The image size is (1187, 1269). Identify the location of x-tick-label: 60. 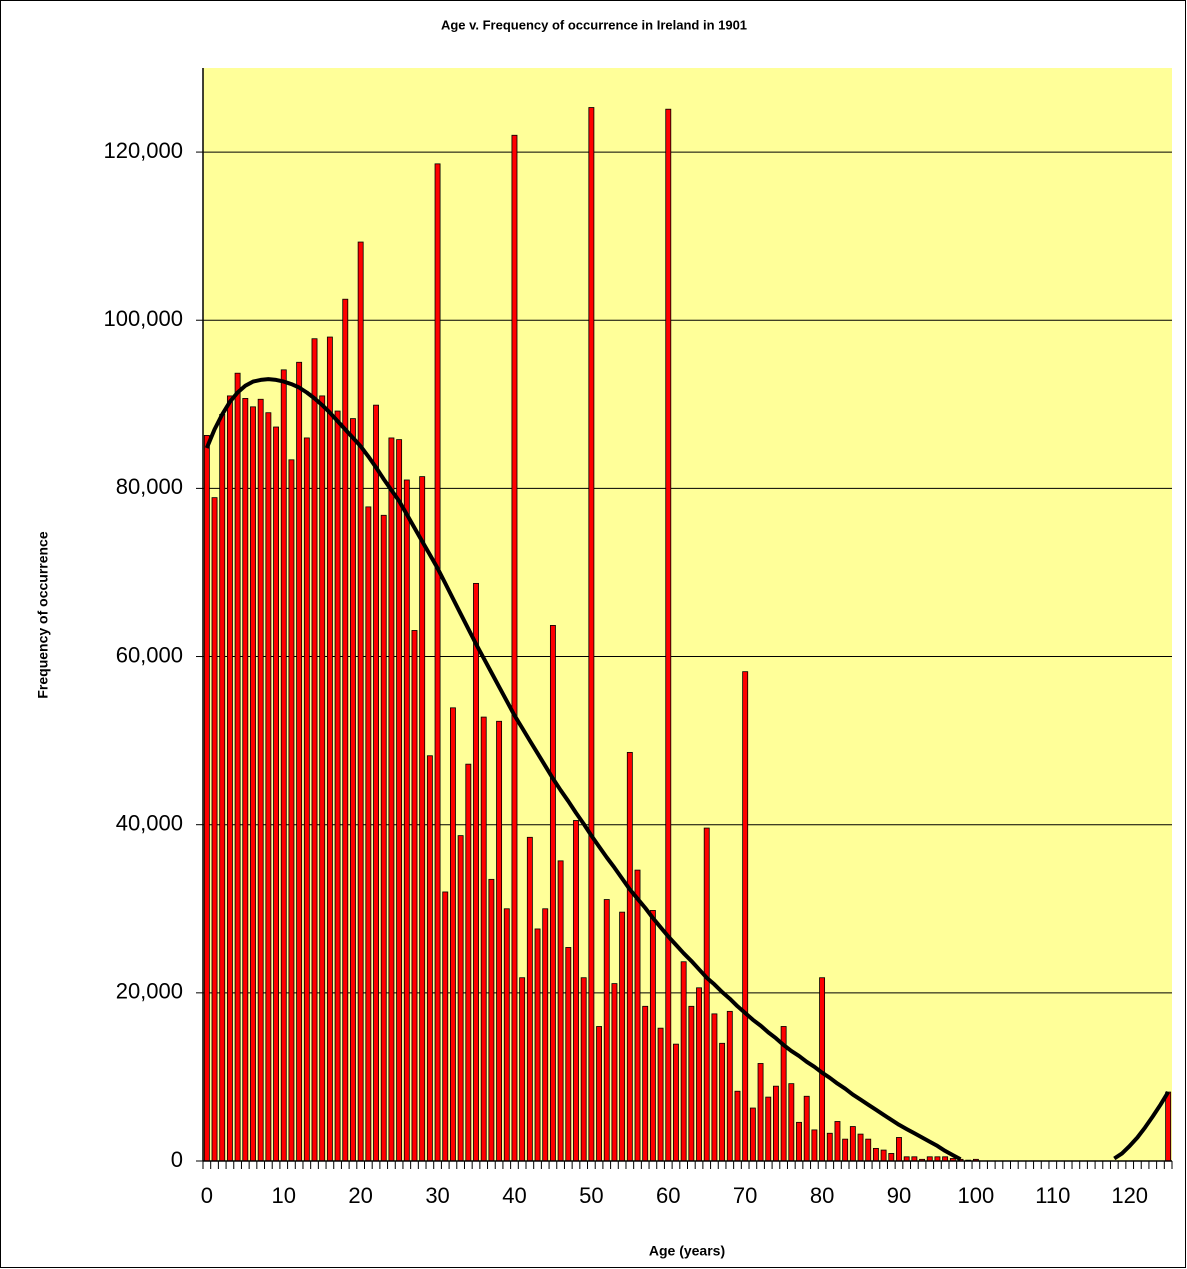
(668, 1195).